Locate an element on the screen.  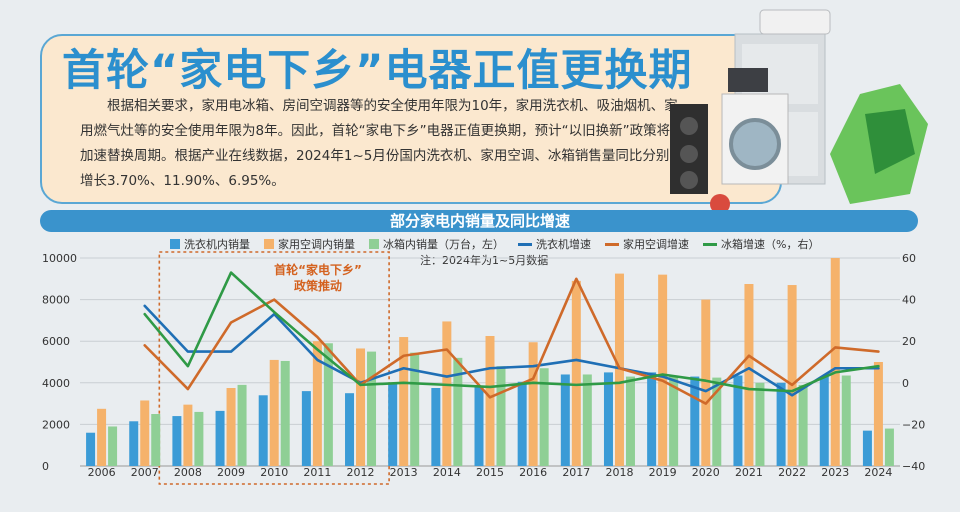
x-tick-label: 2023 is located at coordinates (835, 472).